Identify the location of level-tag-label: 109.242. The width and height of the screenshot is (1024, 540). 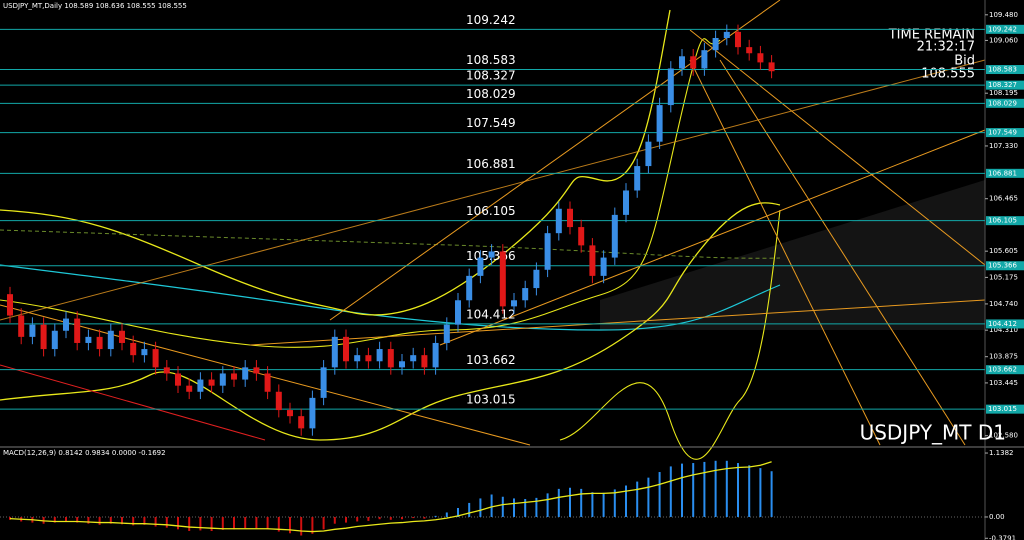
(1002, 29).